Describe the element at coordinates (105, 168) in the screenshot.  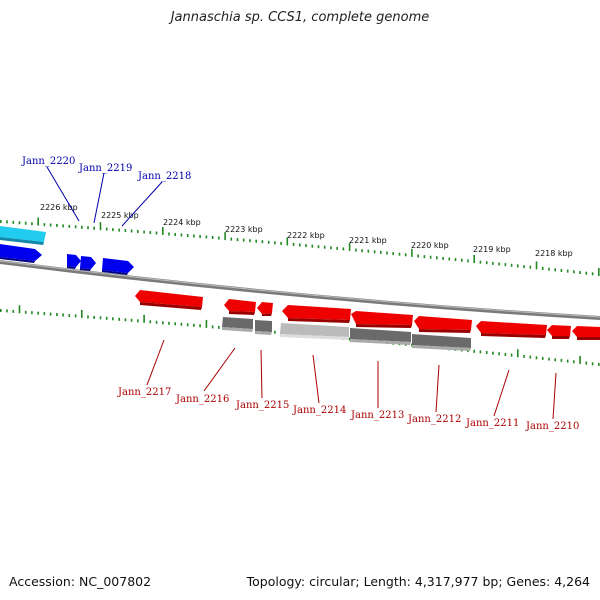
I see `gene-label-jann-2219: Jann_2219` at that location.